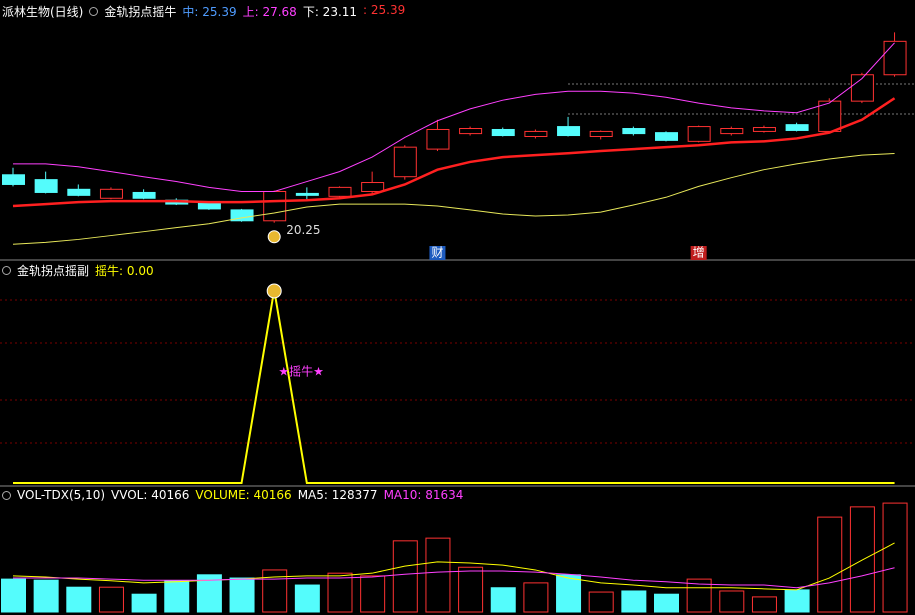  What do you see at coordinates (330, 11) in the screenshot?
I see `legend-item: 下: 23.11` at bounding box center [330, 11].